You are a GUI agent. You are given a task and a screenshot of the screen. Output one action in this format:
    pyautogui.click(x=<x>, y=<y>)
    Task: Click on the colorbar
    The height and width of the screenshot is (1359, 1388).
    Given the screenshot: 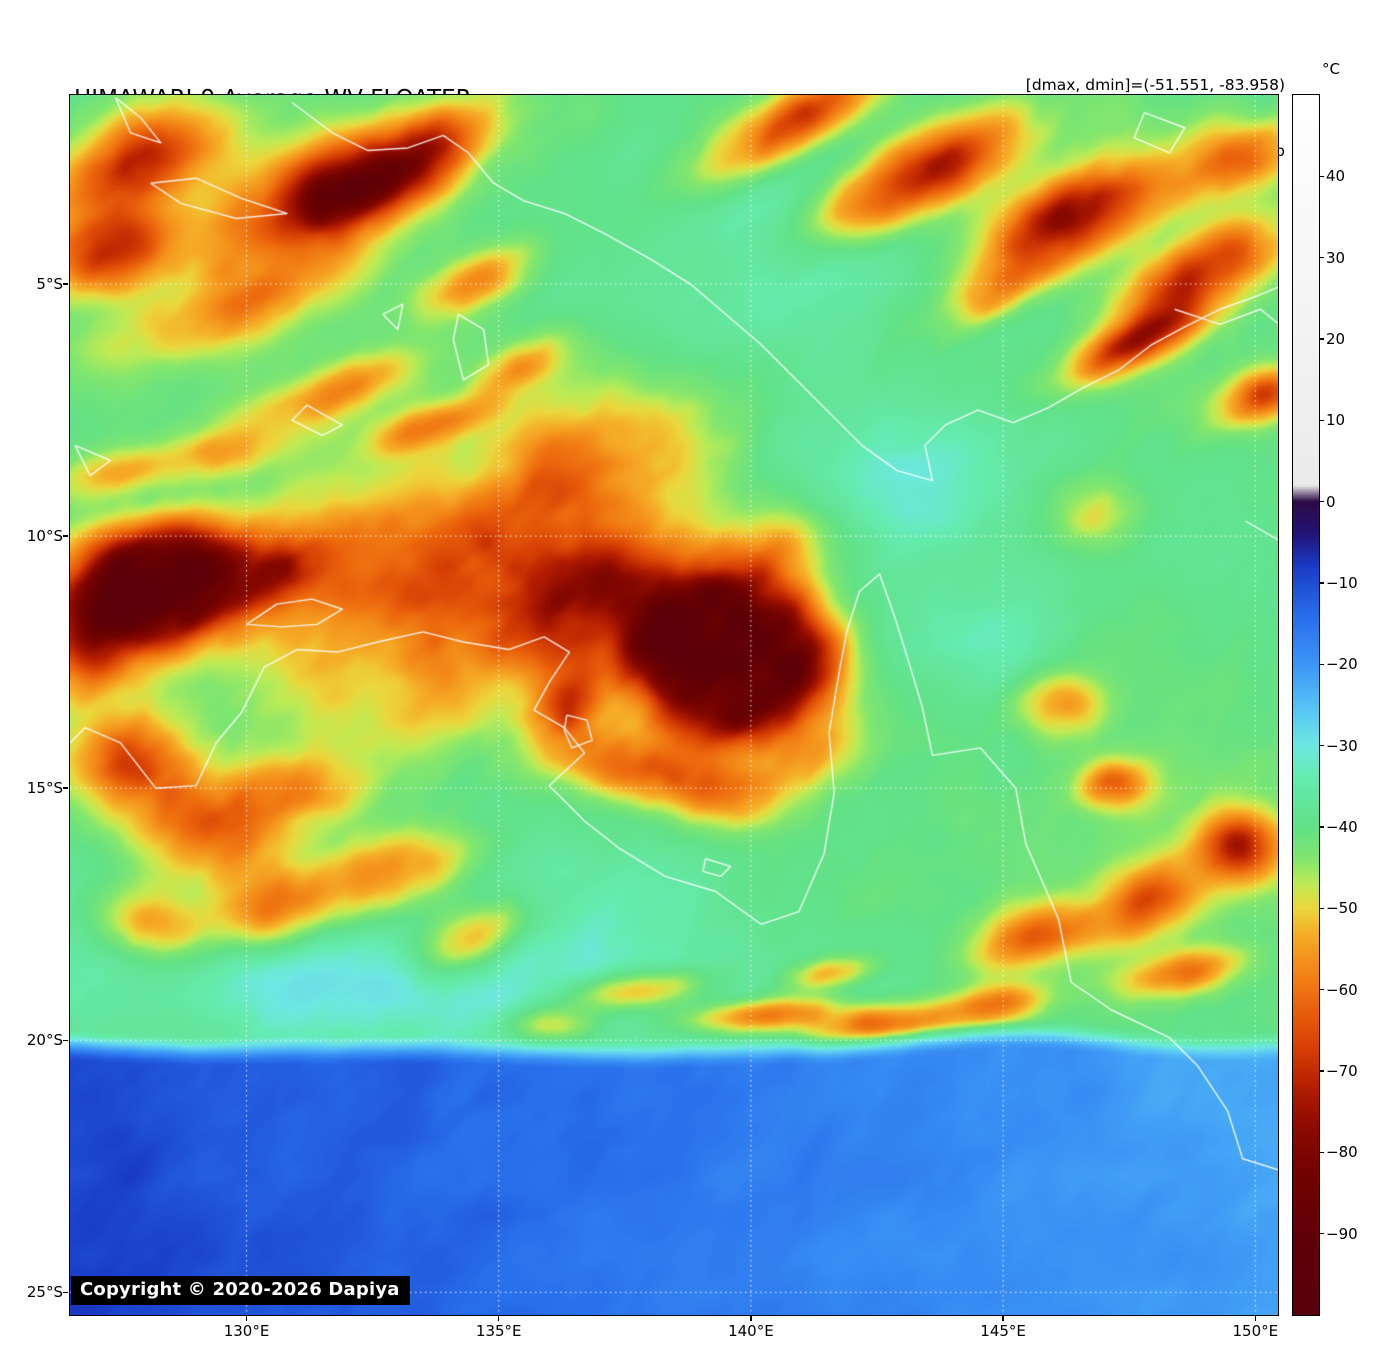 What is the action you would take?
    pyautogui.click(x=1306, y=705)
    